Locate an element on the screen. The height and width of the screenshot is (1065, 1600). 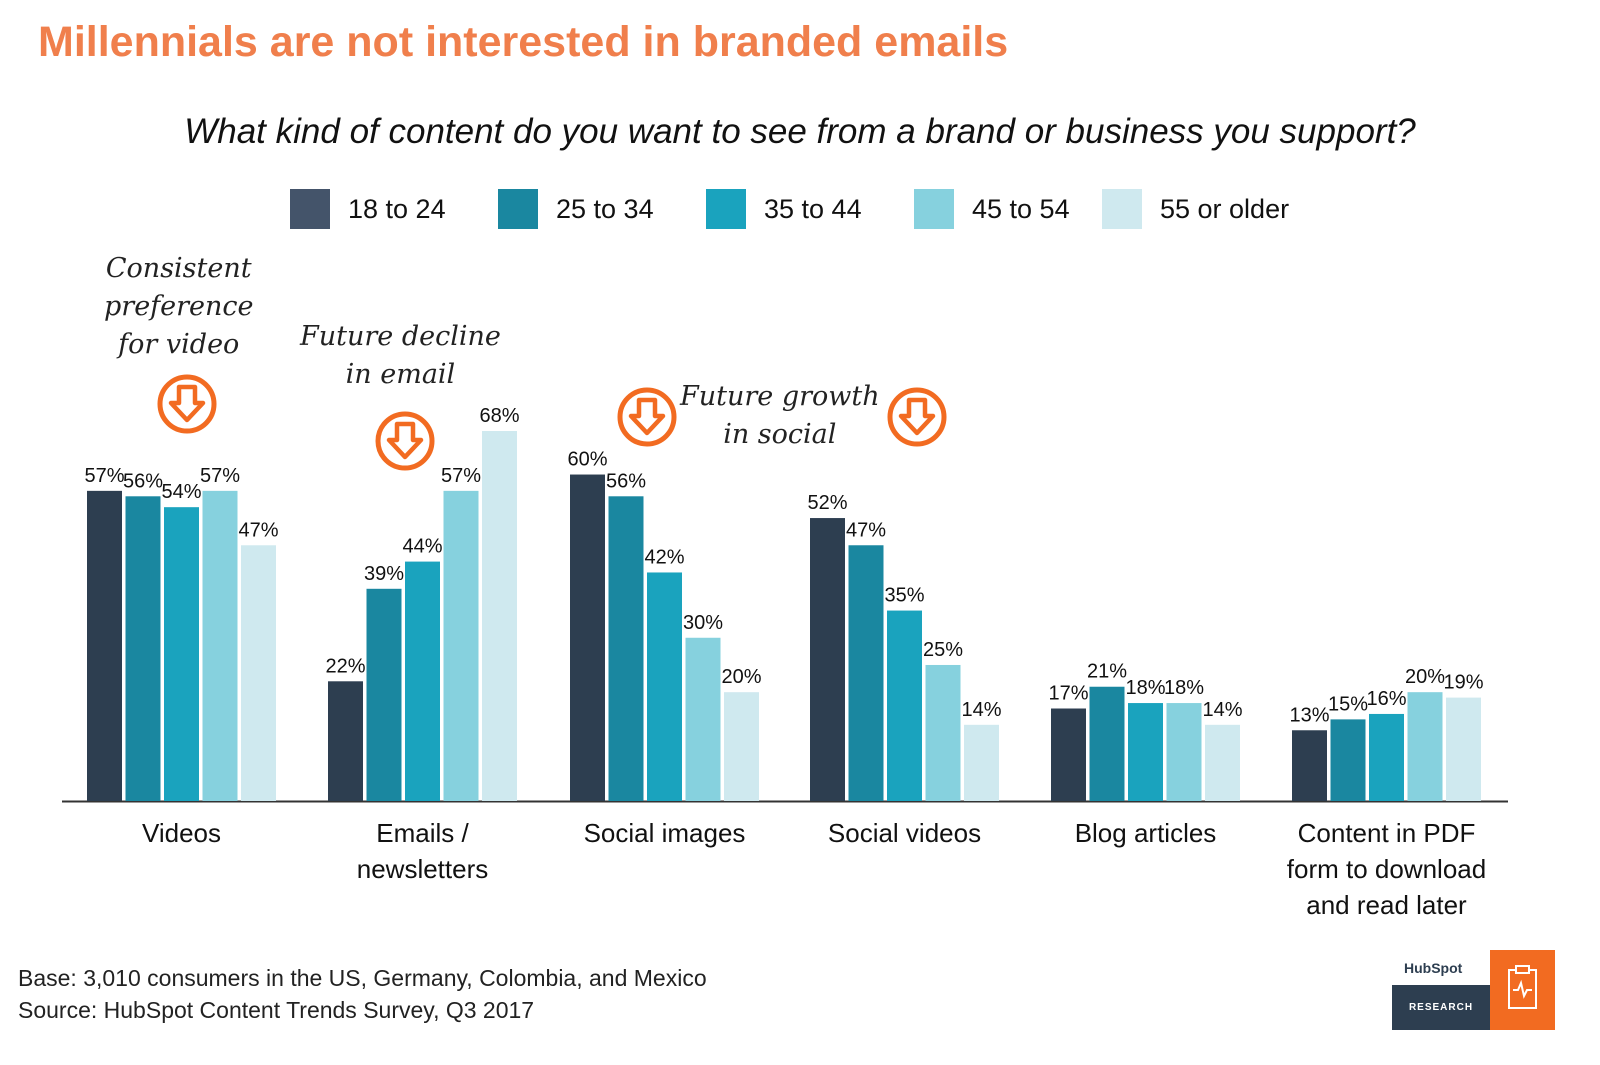
legend-item-45-54: 45 to 54 is located at coordinates (992, 209).